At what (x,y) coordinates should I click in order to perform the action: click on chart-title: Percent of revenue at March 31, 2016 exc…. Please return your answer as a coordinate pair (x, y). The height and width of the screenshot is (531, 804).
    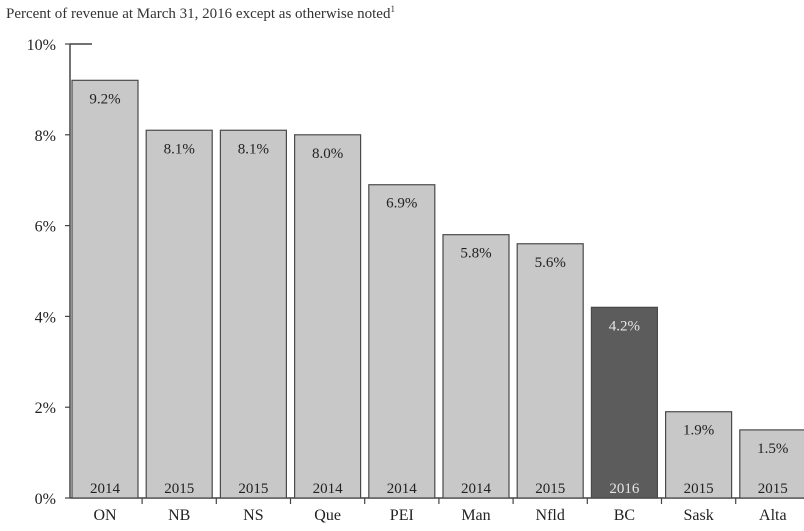
    Looking at the image, I should click on (200, 13).